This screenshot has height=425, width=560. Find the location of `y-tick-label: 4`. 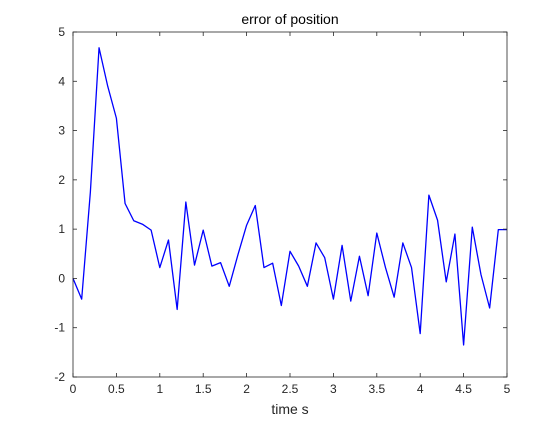

y-tick-label: 4 is located at coordinates (61, 81).